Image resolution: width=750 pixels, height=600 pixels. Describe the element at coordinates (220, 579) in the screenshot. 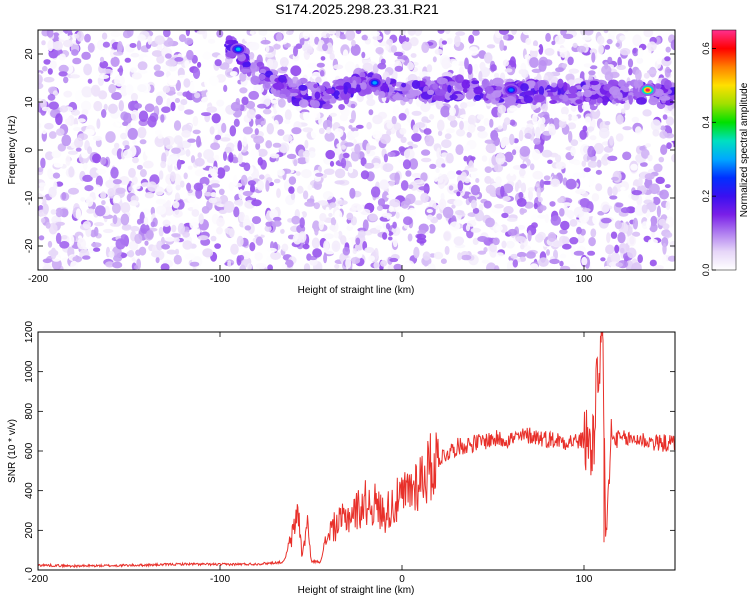

I see `x-tick-label: -100` at that location.